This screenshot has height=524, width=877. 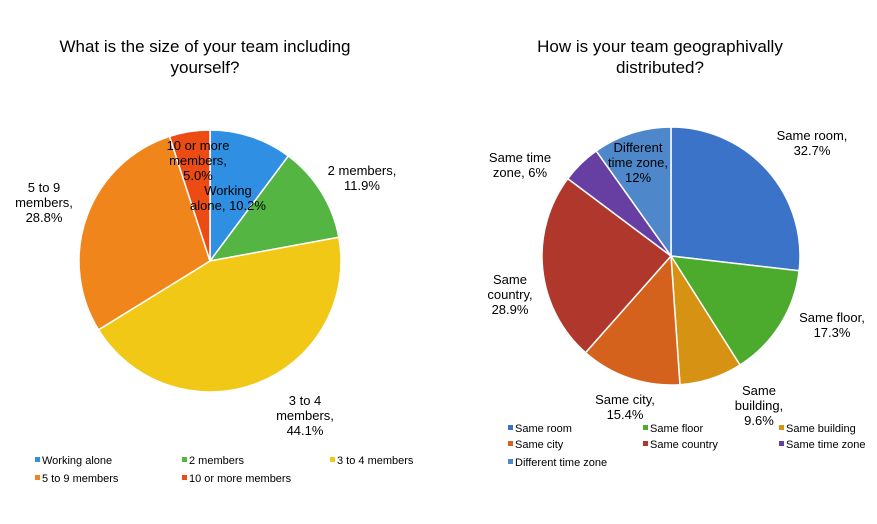 What do you see at coordinates (759, 405) in the screenshot?
I see `data-label-same-building: Same building, 9.6%` at bounding box center [759, 405].